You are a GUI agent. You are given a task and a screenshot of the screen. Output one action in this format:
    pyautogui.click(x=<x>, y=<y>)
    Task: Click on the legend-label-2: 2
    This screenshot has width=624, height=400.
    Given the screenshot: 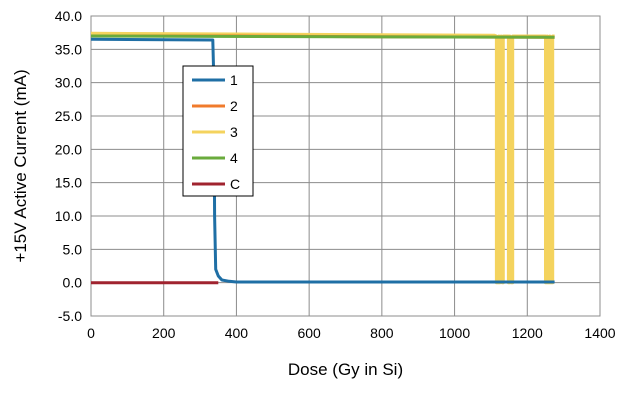 What is the action you would take?
    pyautogui.click(x=234, y=106)
    